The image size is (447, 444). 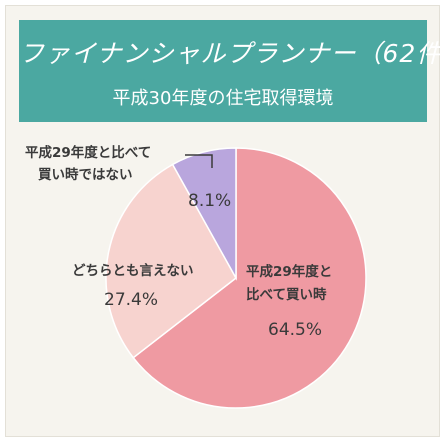 What do you see at coordinates (199, 161) in the screenshot?
I see `leader-line` at bounding box center [199, 161].